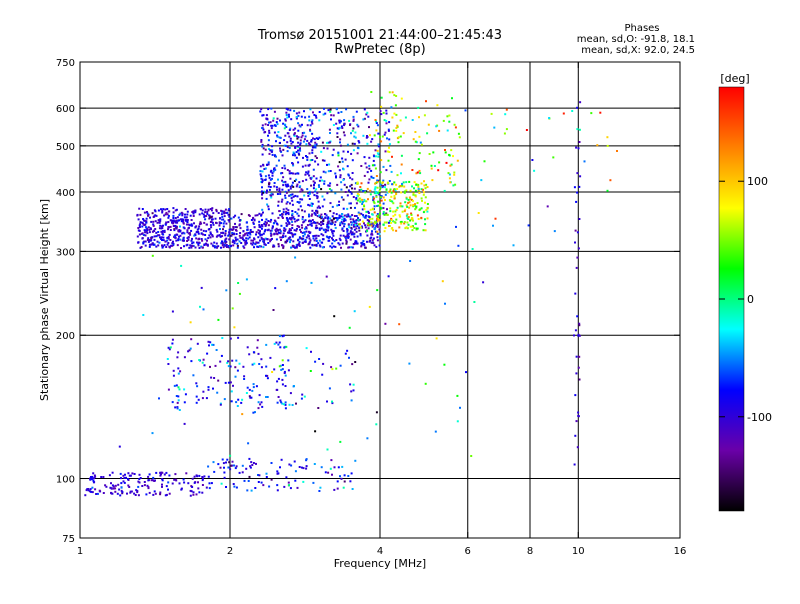 The height and width of the screenshot is (604, 800). I want to click on x-tick-label: 16, so click(680, 551).